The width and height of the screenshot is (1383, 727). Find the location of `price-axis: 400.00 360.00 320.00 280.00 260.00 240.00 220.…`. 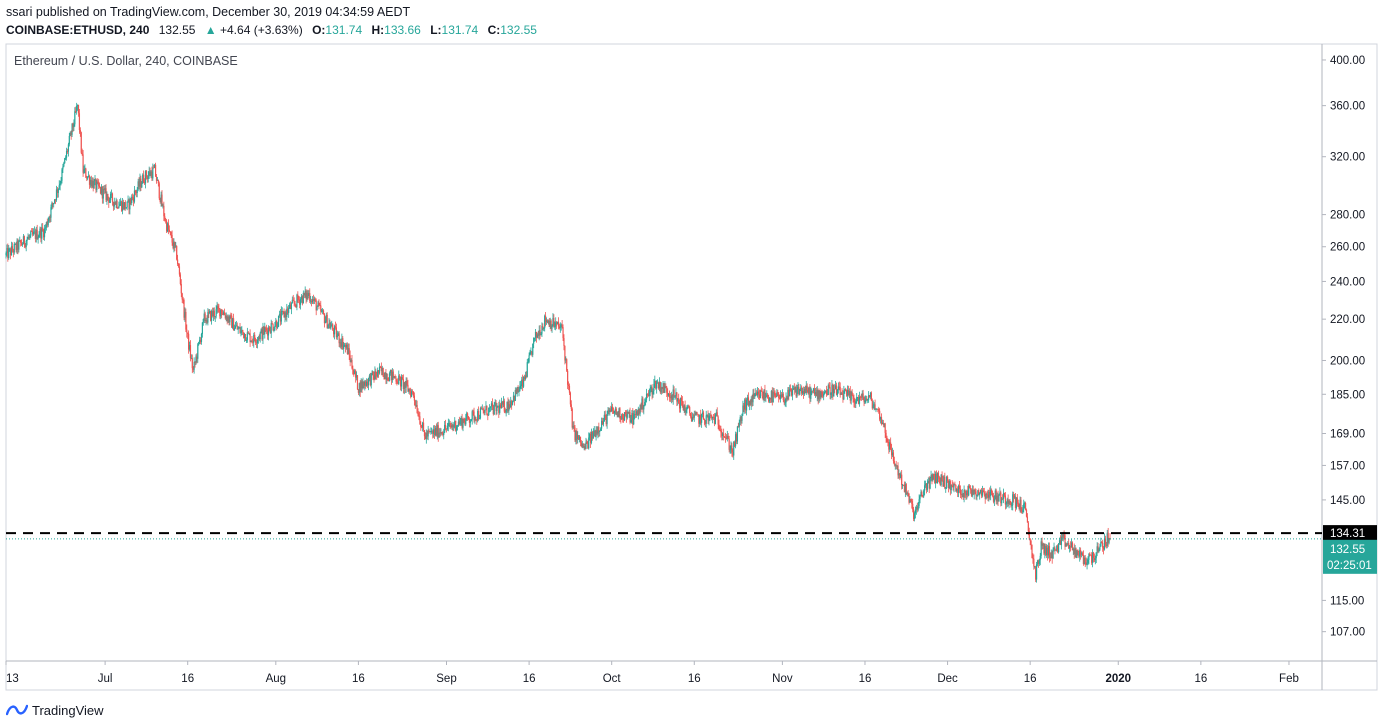

price-axis: 400.00 360.00 320.00 280.00 260.00 240.00 220.… is located at coordinates (1343, 347).